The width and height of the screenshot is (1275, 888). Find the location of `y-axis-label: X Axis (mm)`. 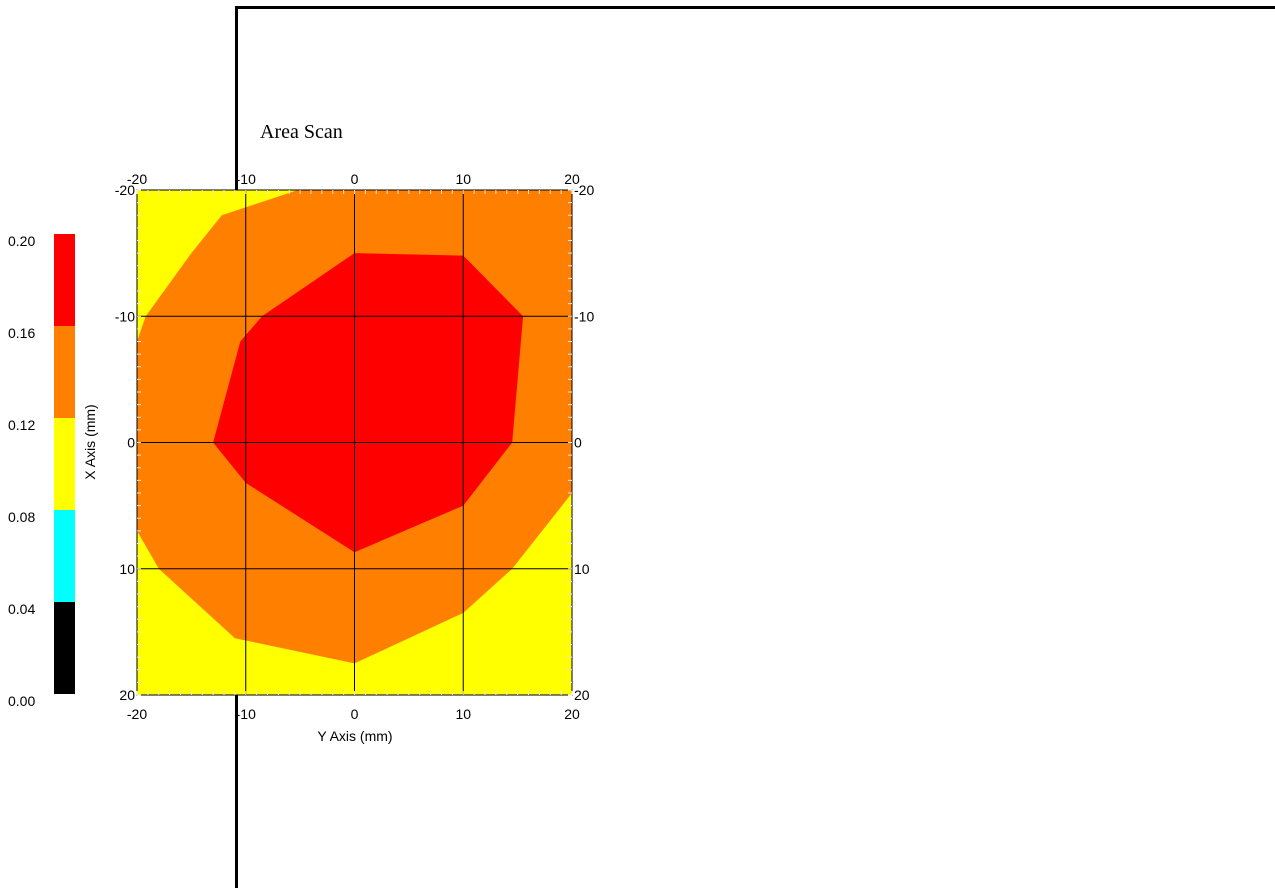

y-axis-label: X Axis (mm) is located at coordinates (90, 441).